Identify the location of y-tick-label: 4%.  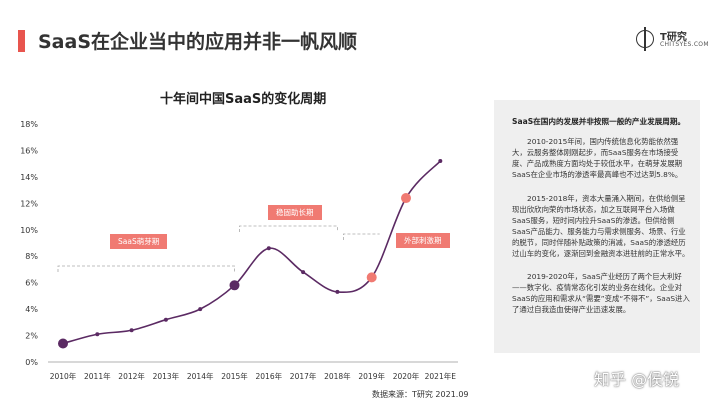
(31, 309).